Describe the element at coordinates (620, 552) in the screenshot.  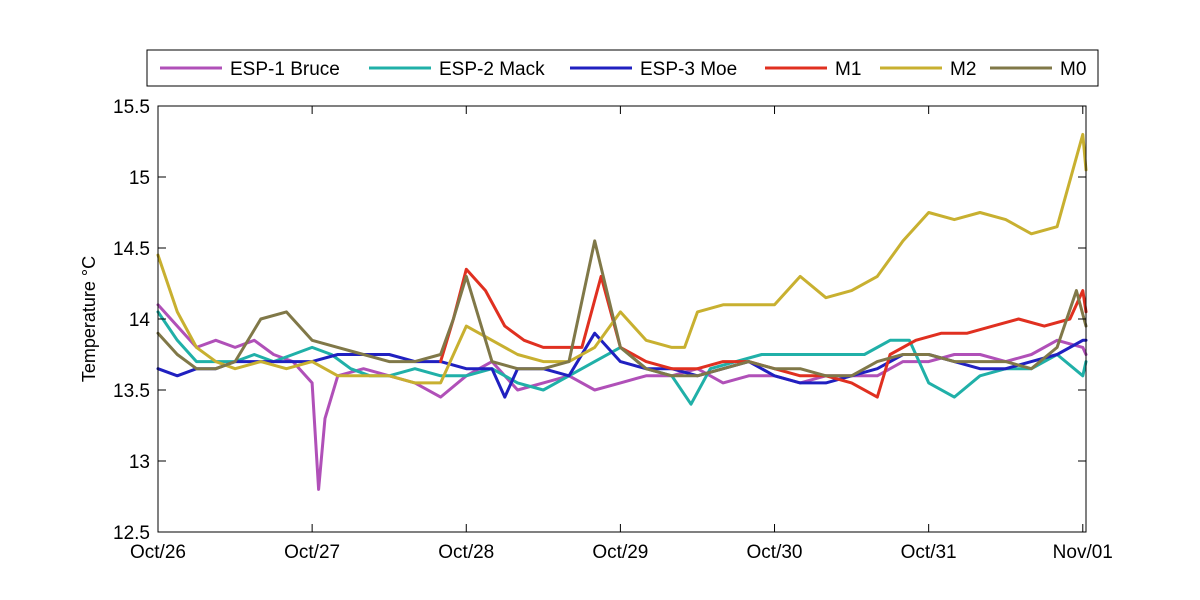
I see `x-tick-label: Oct/29` at that location.